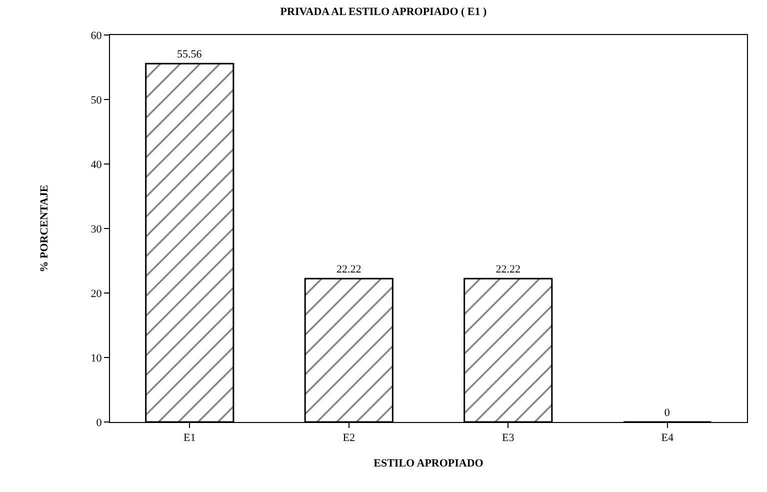  Describe the element at coordinates (96, 229) in the screenshot. I see `y-tick-label: 30` at that location.